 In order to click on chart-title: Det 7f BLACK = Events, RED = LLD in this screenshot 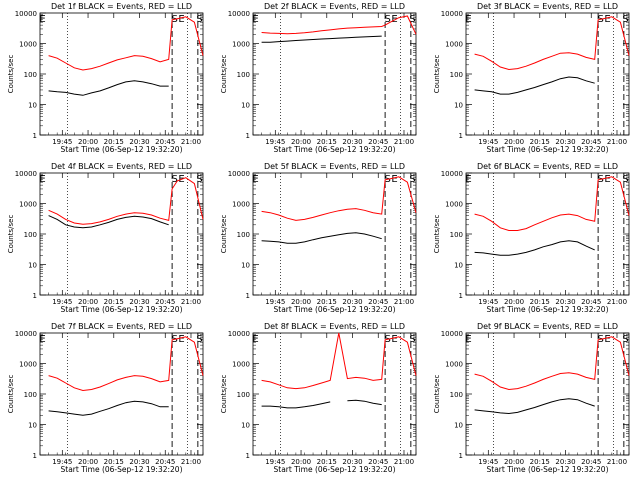, I will do `click(121, 326)`.